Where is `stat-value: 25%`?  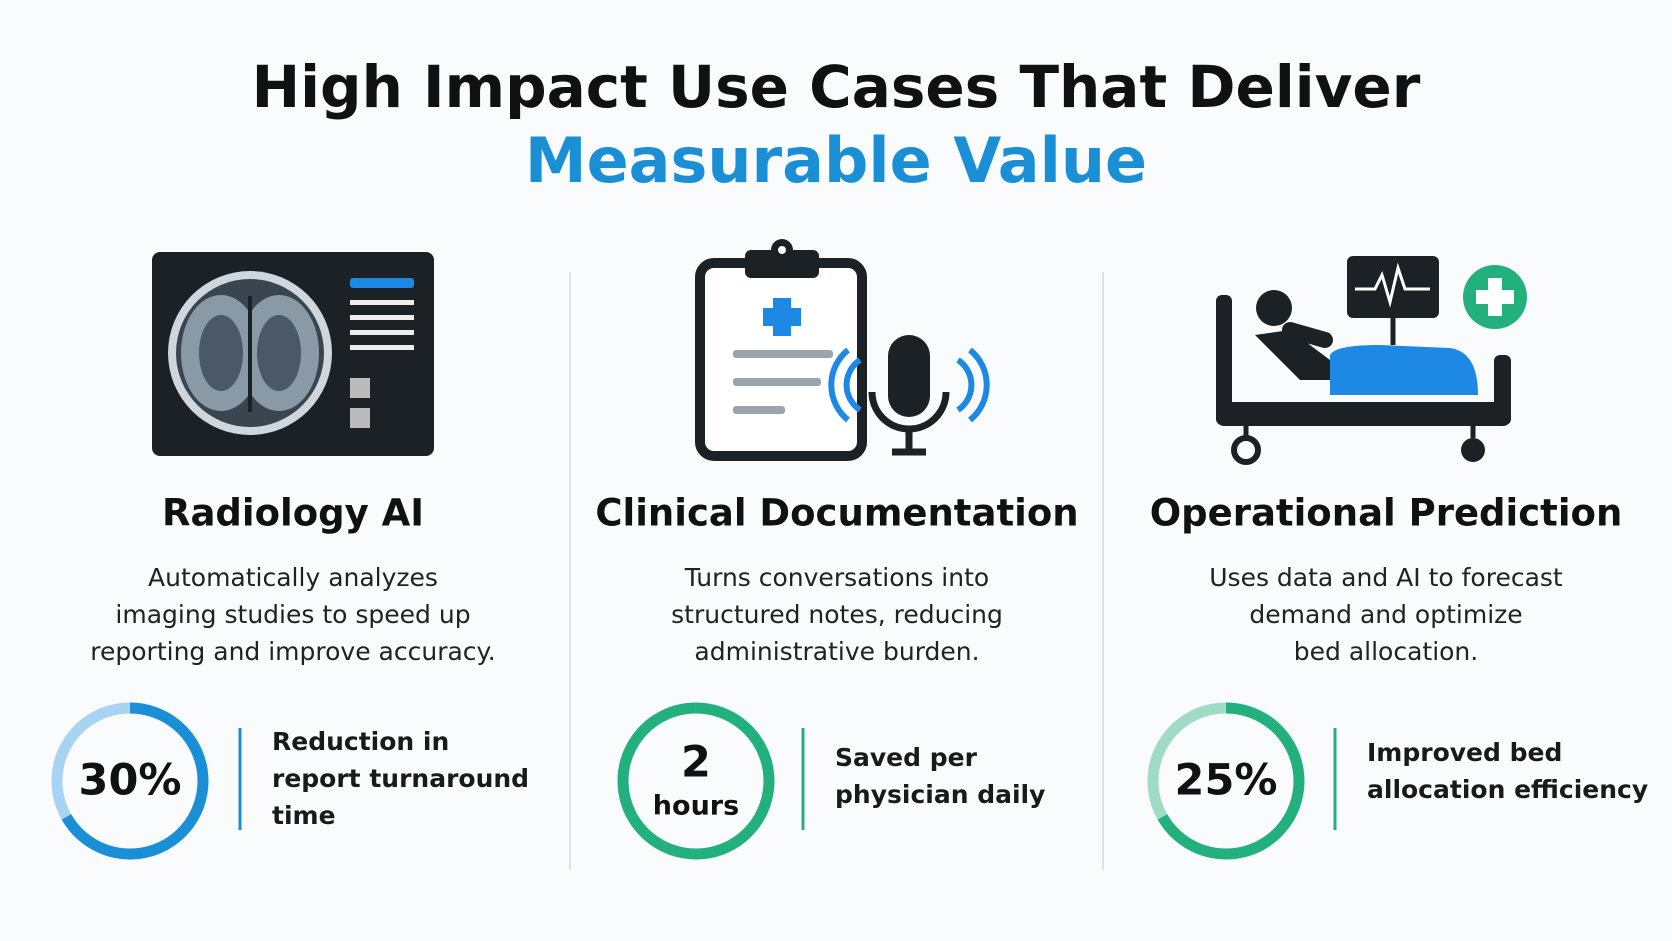
stat-value: 25% is located at coordinates (1226, 781).